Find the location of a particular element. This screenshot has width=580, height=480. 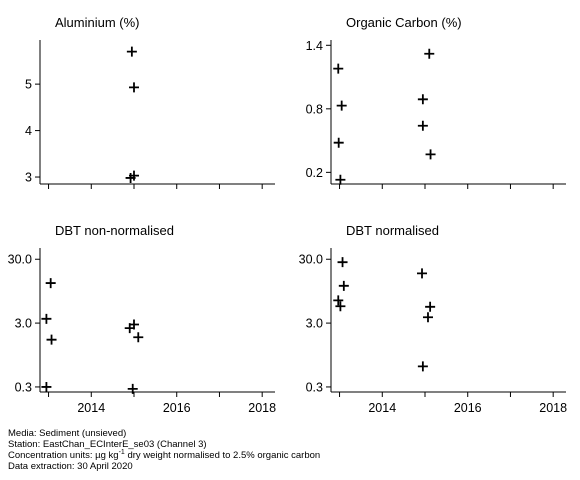

panel-title: Aluminium (%) is located at coordinates (97, 22).